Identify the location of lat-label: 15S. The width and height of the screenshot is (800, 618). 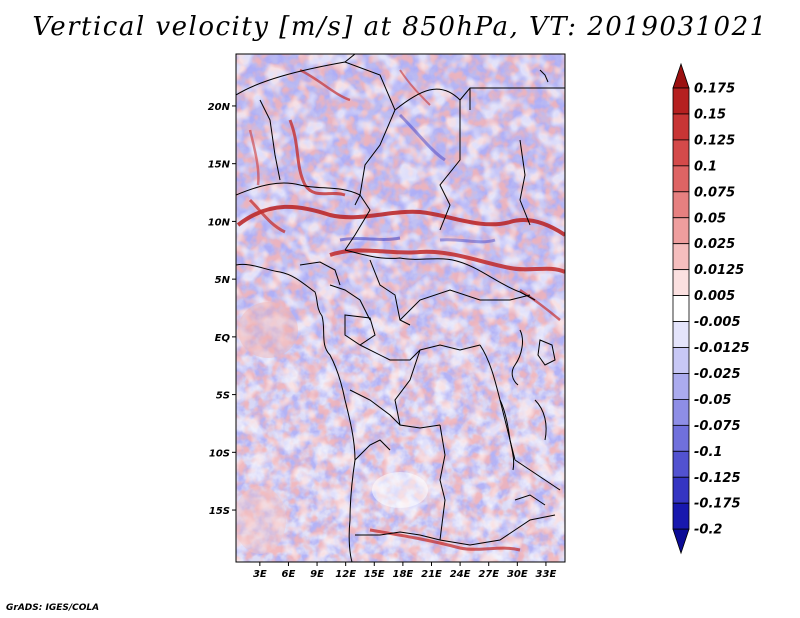
(219, 511).